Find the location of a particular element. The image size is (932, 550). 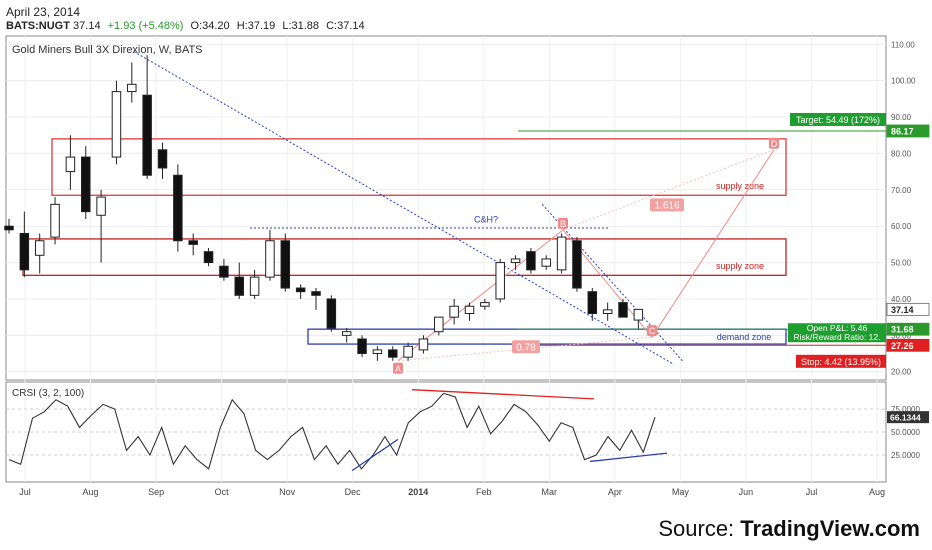

chart-date: April 23, 2014 is located at coordinates (43, 12).